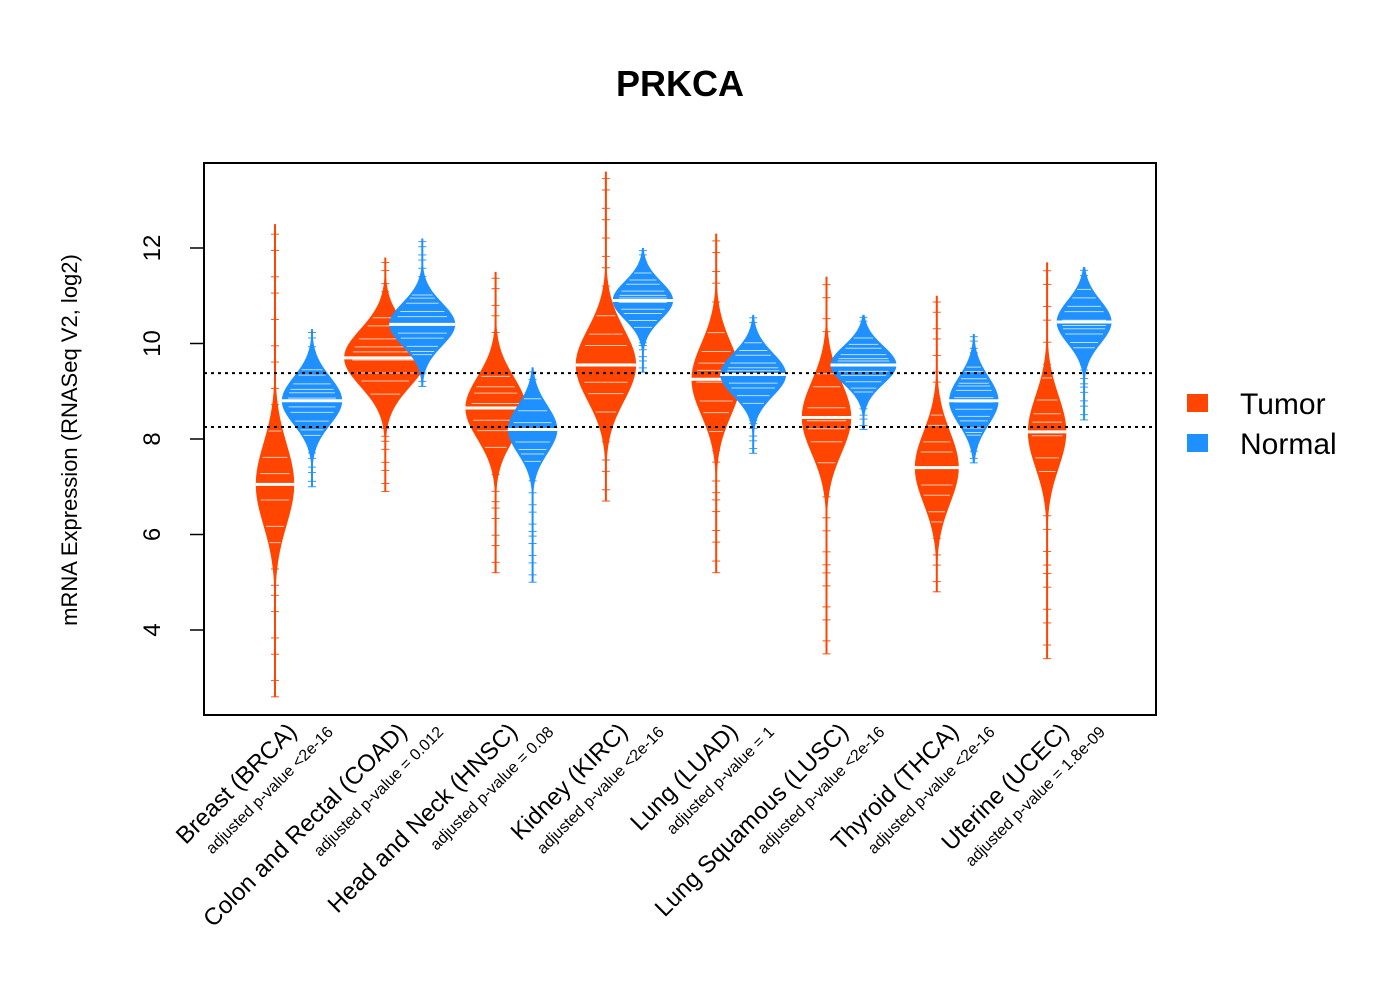 The image size is (1400, 1000). I want to click on legend-swatch-tumor, so click(1197, 403).